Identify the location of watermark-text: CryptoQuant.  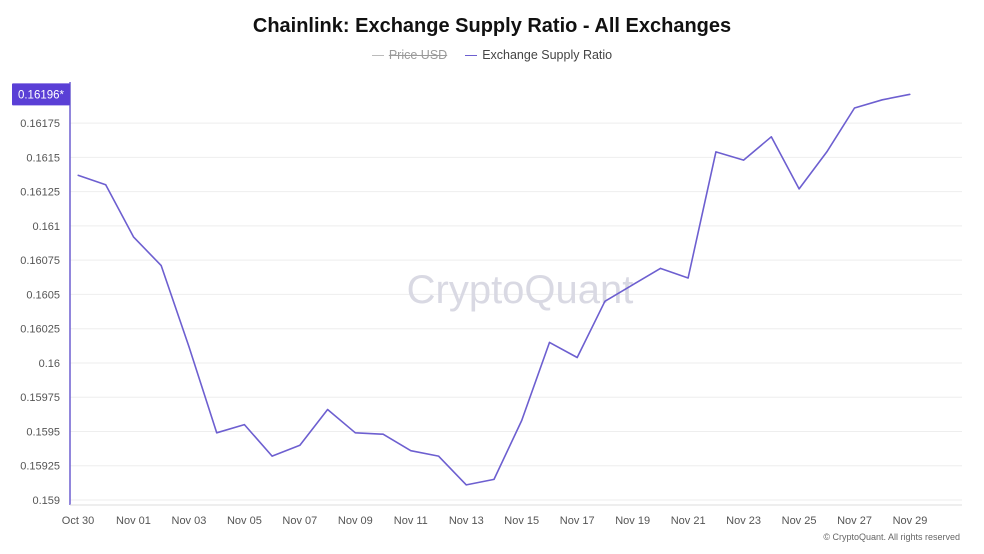
(520, 290).